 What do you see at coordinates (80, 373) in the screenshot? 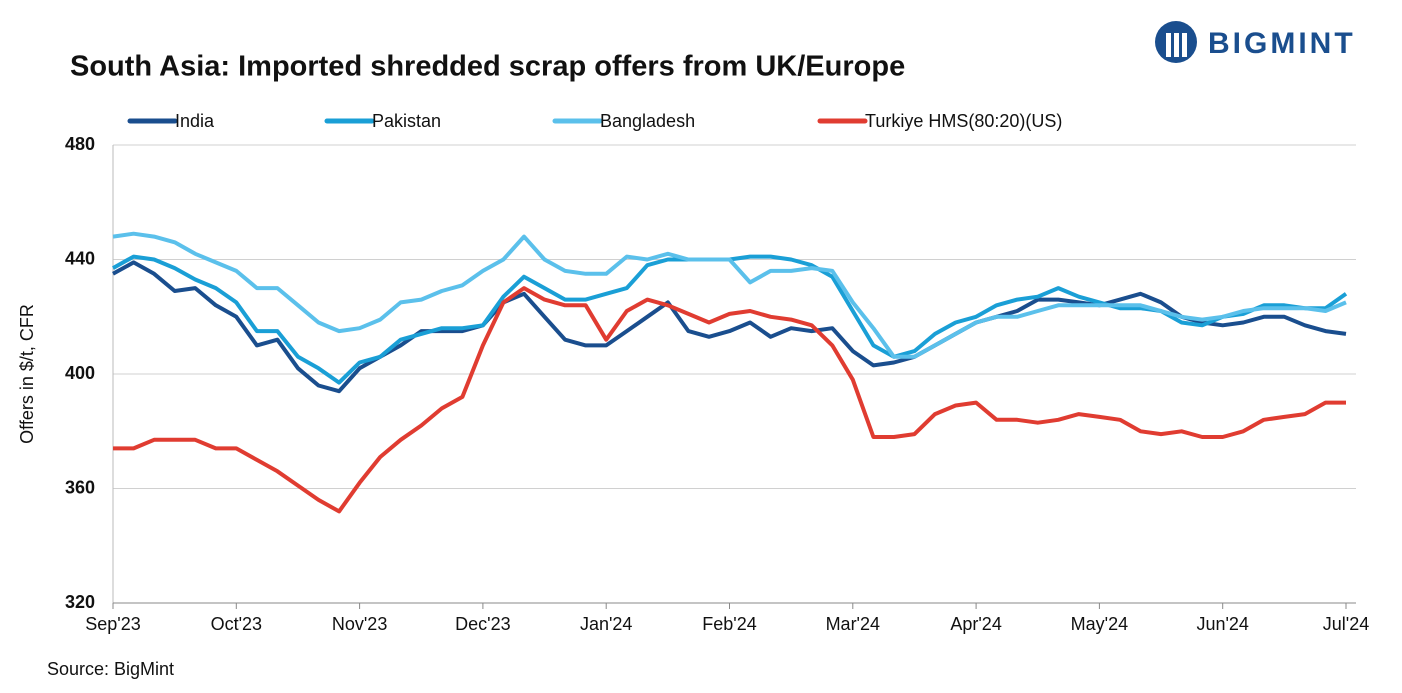
I see `y-tick-label: 400` at bounding box center [80, 373].